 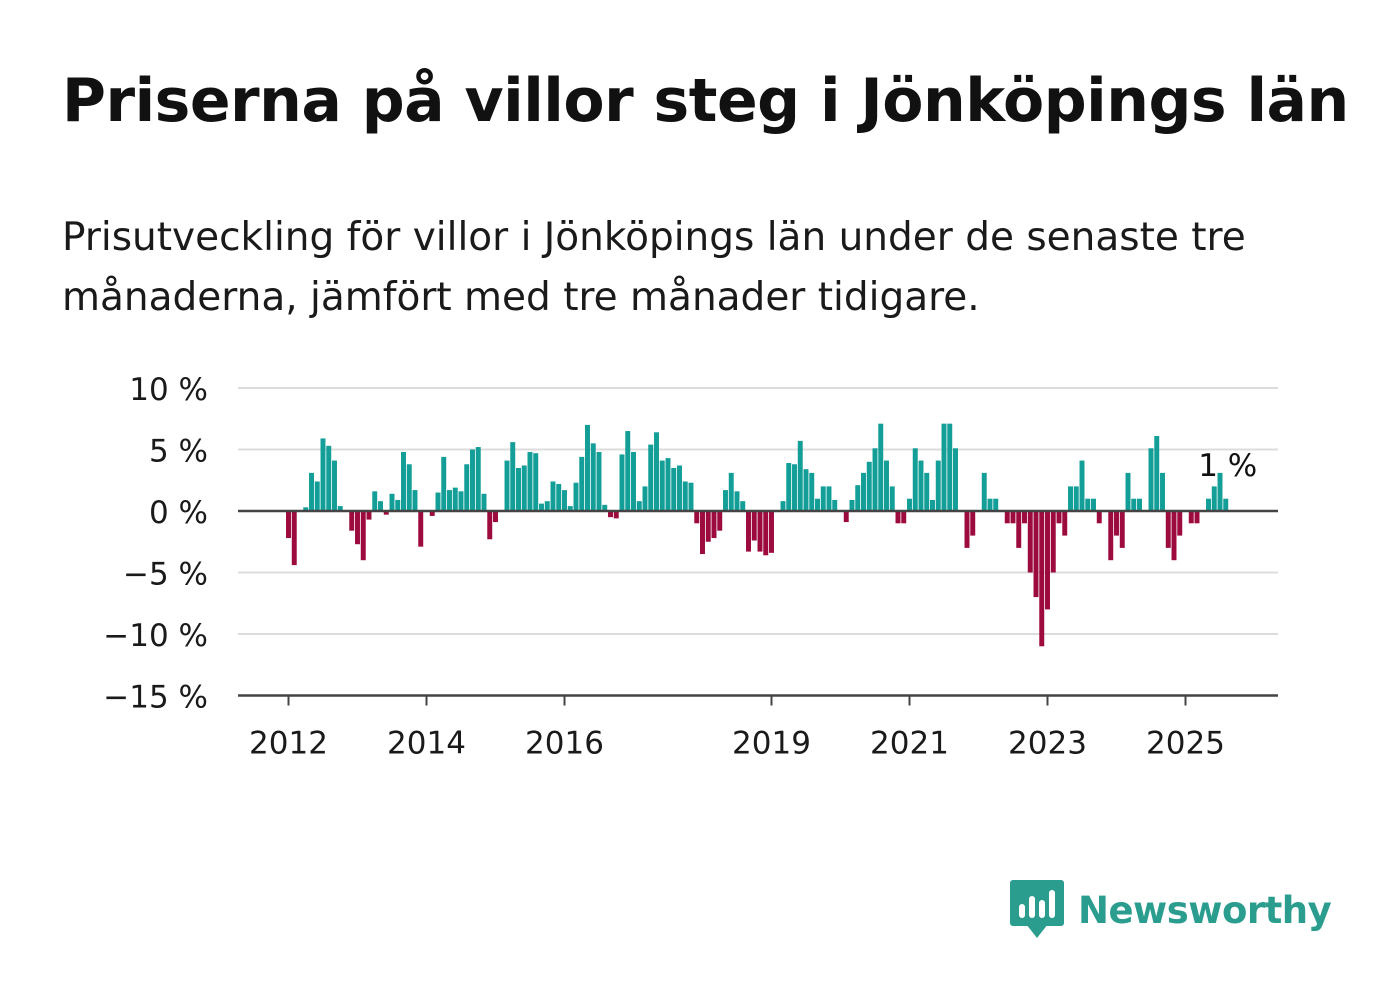 I want to click on y-tick-label: 0 %, so click(x=178, y=513).